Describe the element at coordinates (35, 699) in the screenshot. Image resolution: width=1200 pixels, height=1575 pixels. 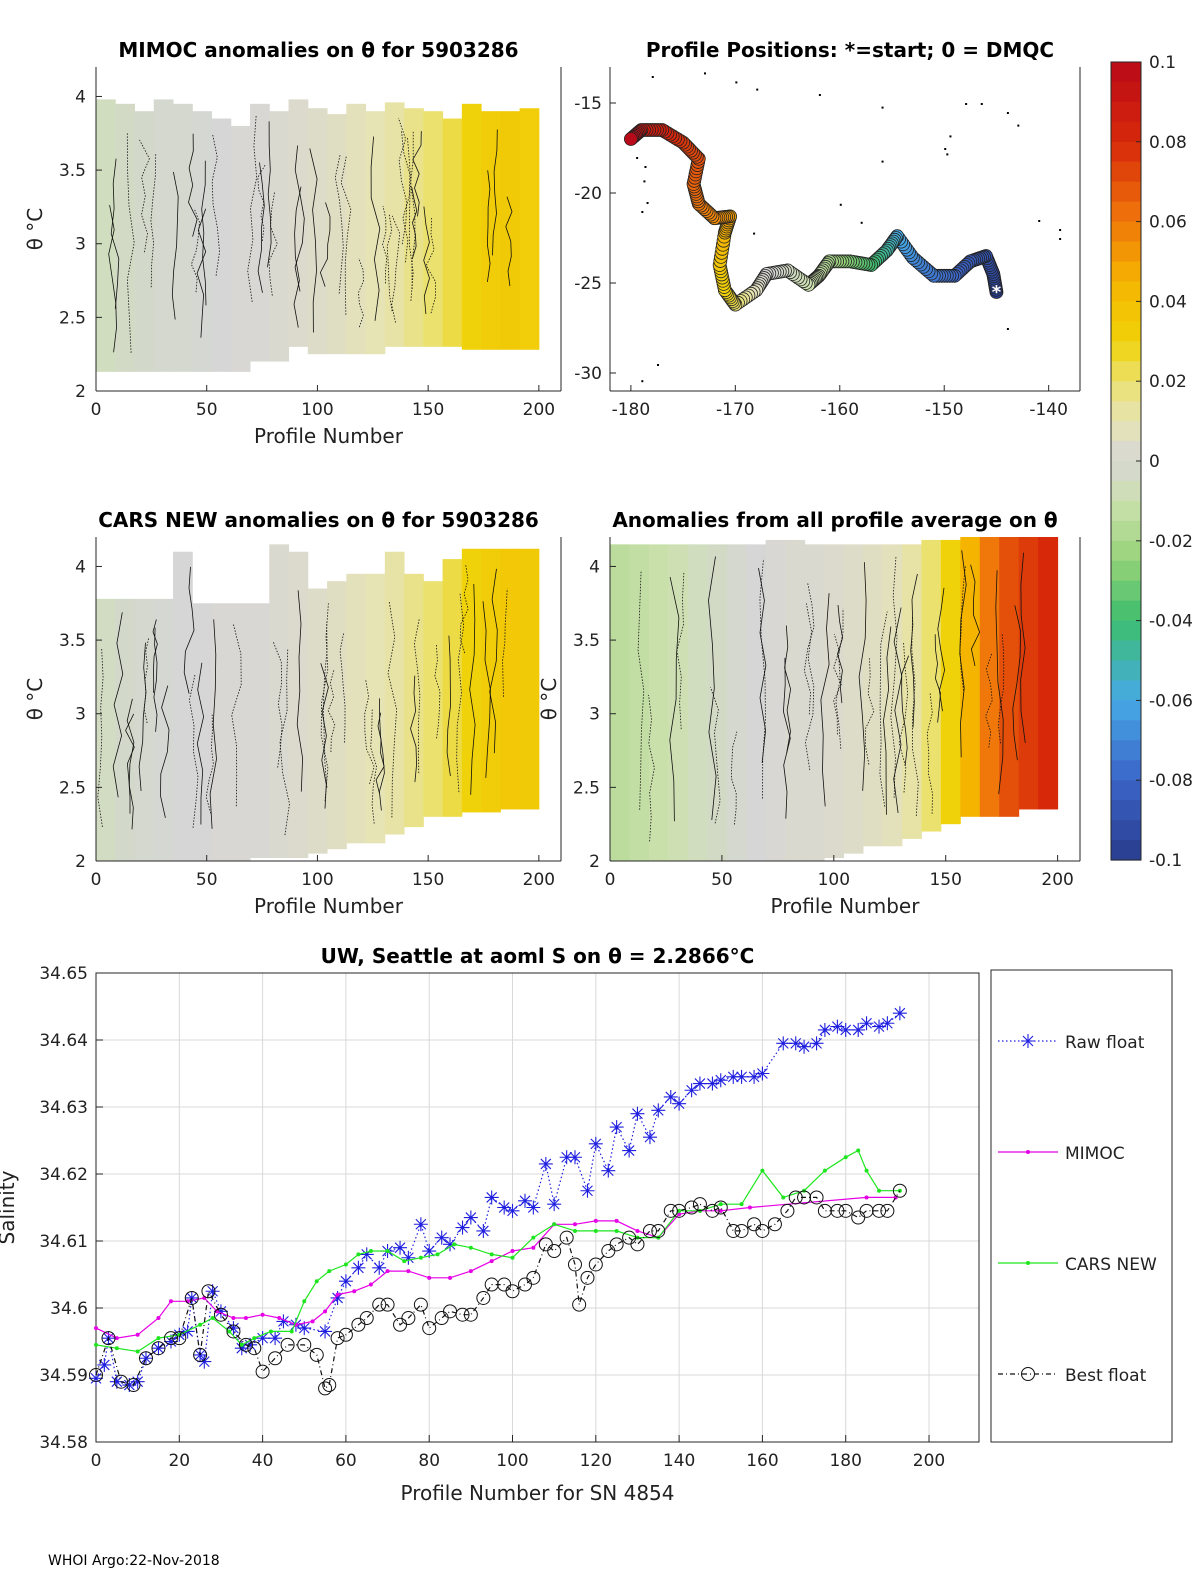
I see `cars-ylabel: θ °C` at that location.